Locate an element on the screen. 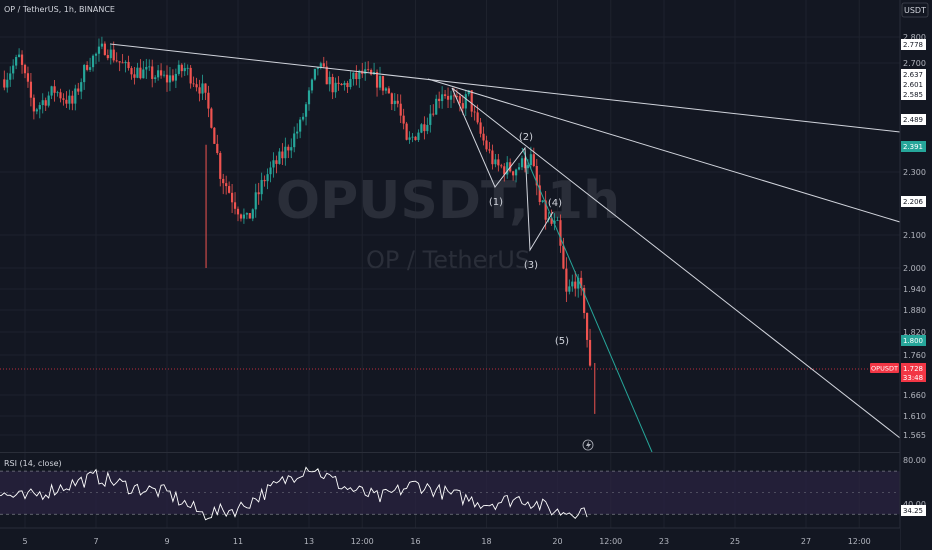 This screenshot has height=550, width=932. svg-text: 2.601 is located at coordinates (913, 85).